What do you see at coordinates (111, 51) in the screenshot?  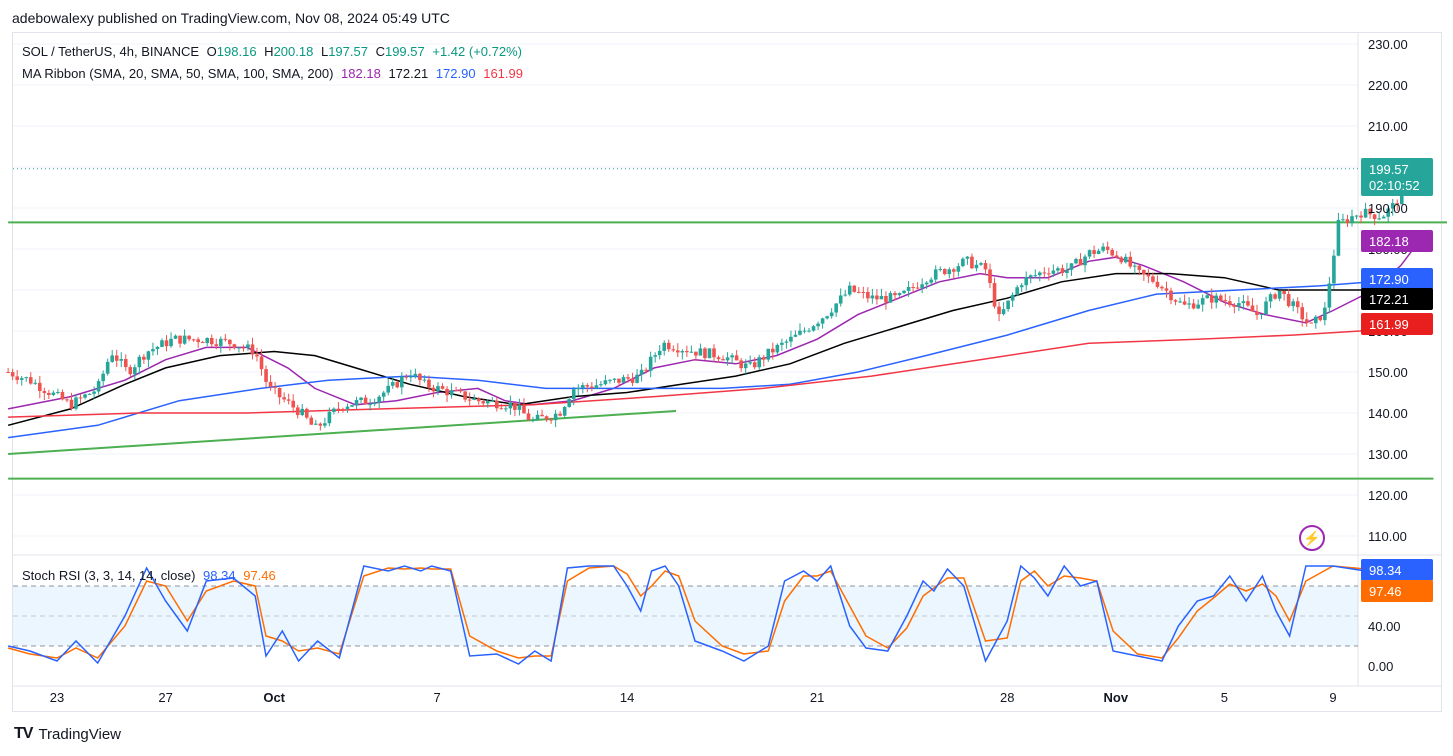 I see `symbol-title: SOL / TetherUS, 4h, BINANCE` at bounding box center [111, 51].